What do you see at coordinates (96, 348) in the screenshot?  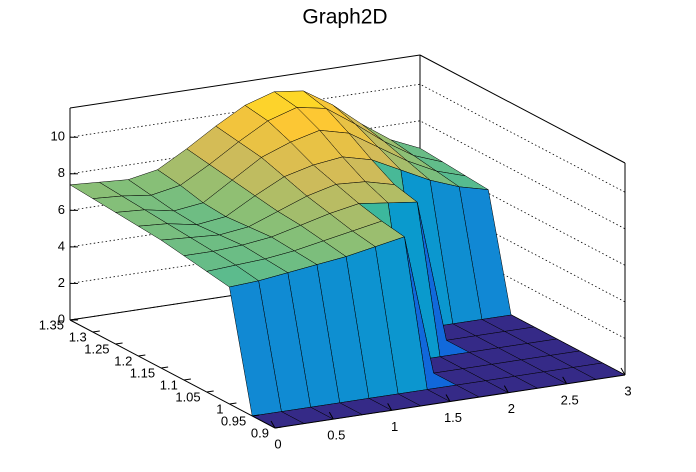 I see `y-tick-label: 1.25` at bounding box center [96, 348].